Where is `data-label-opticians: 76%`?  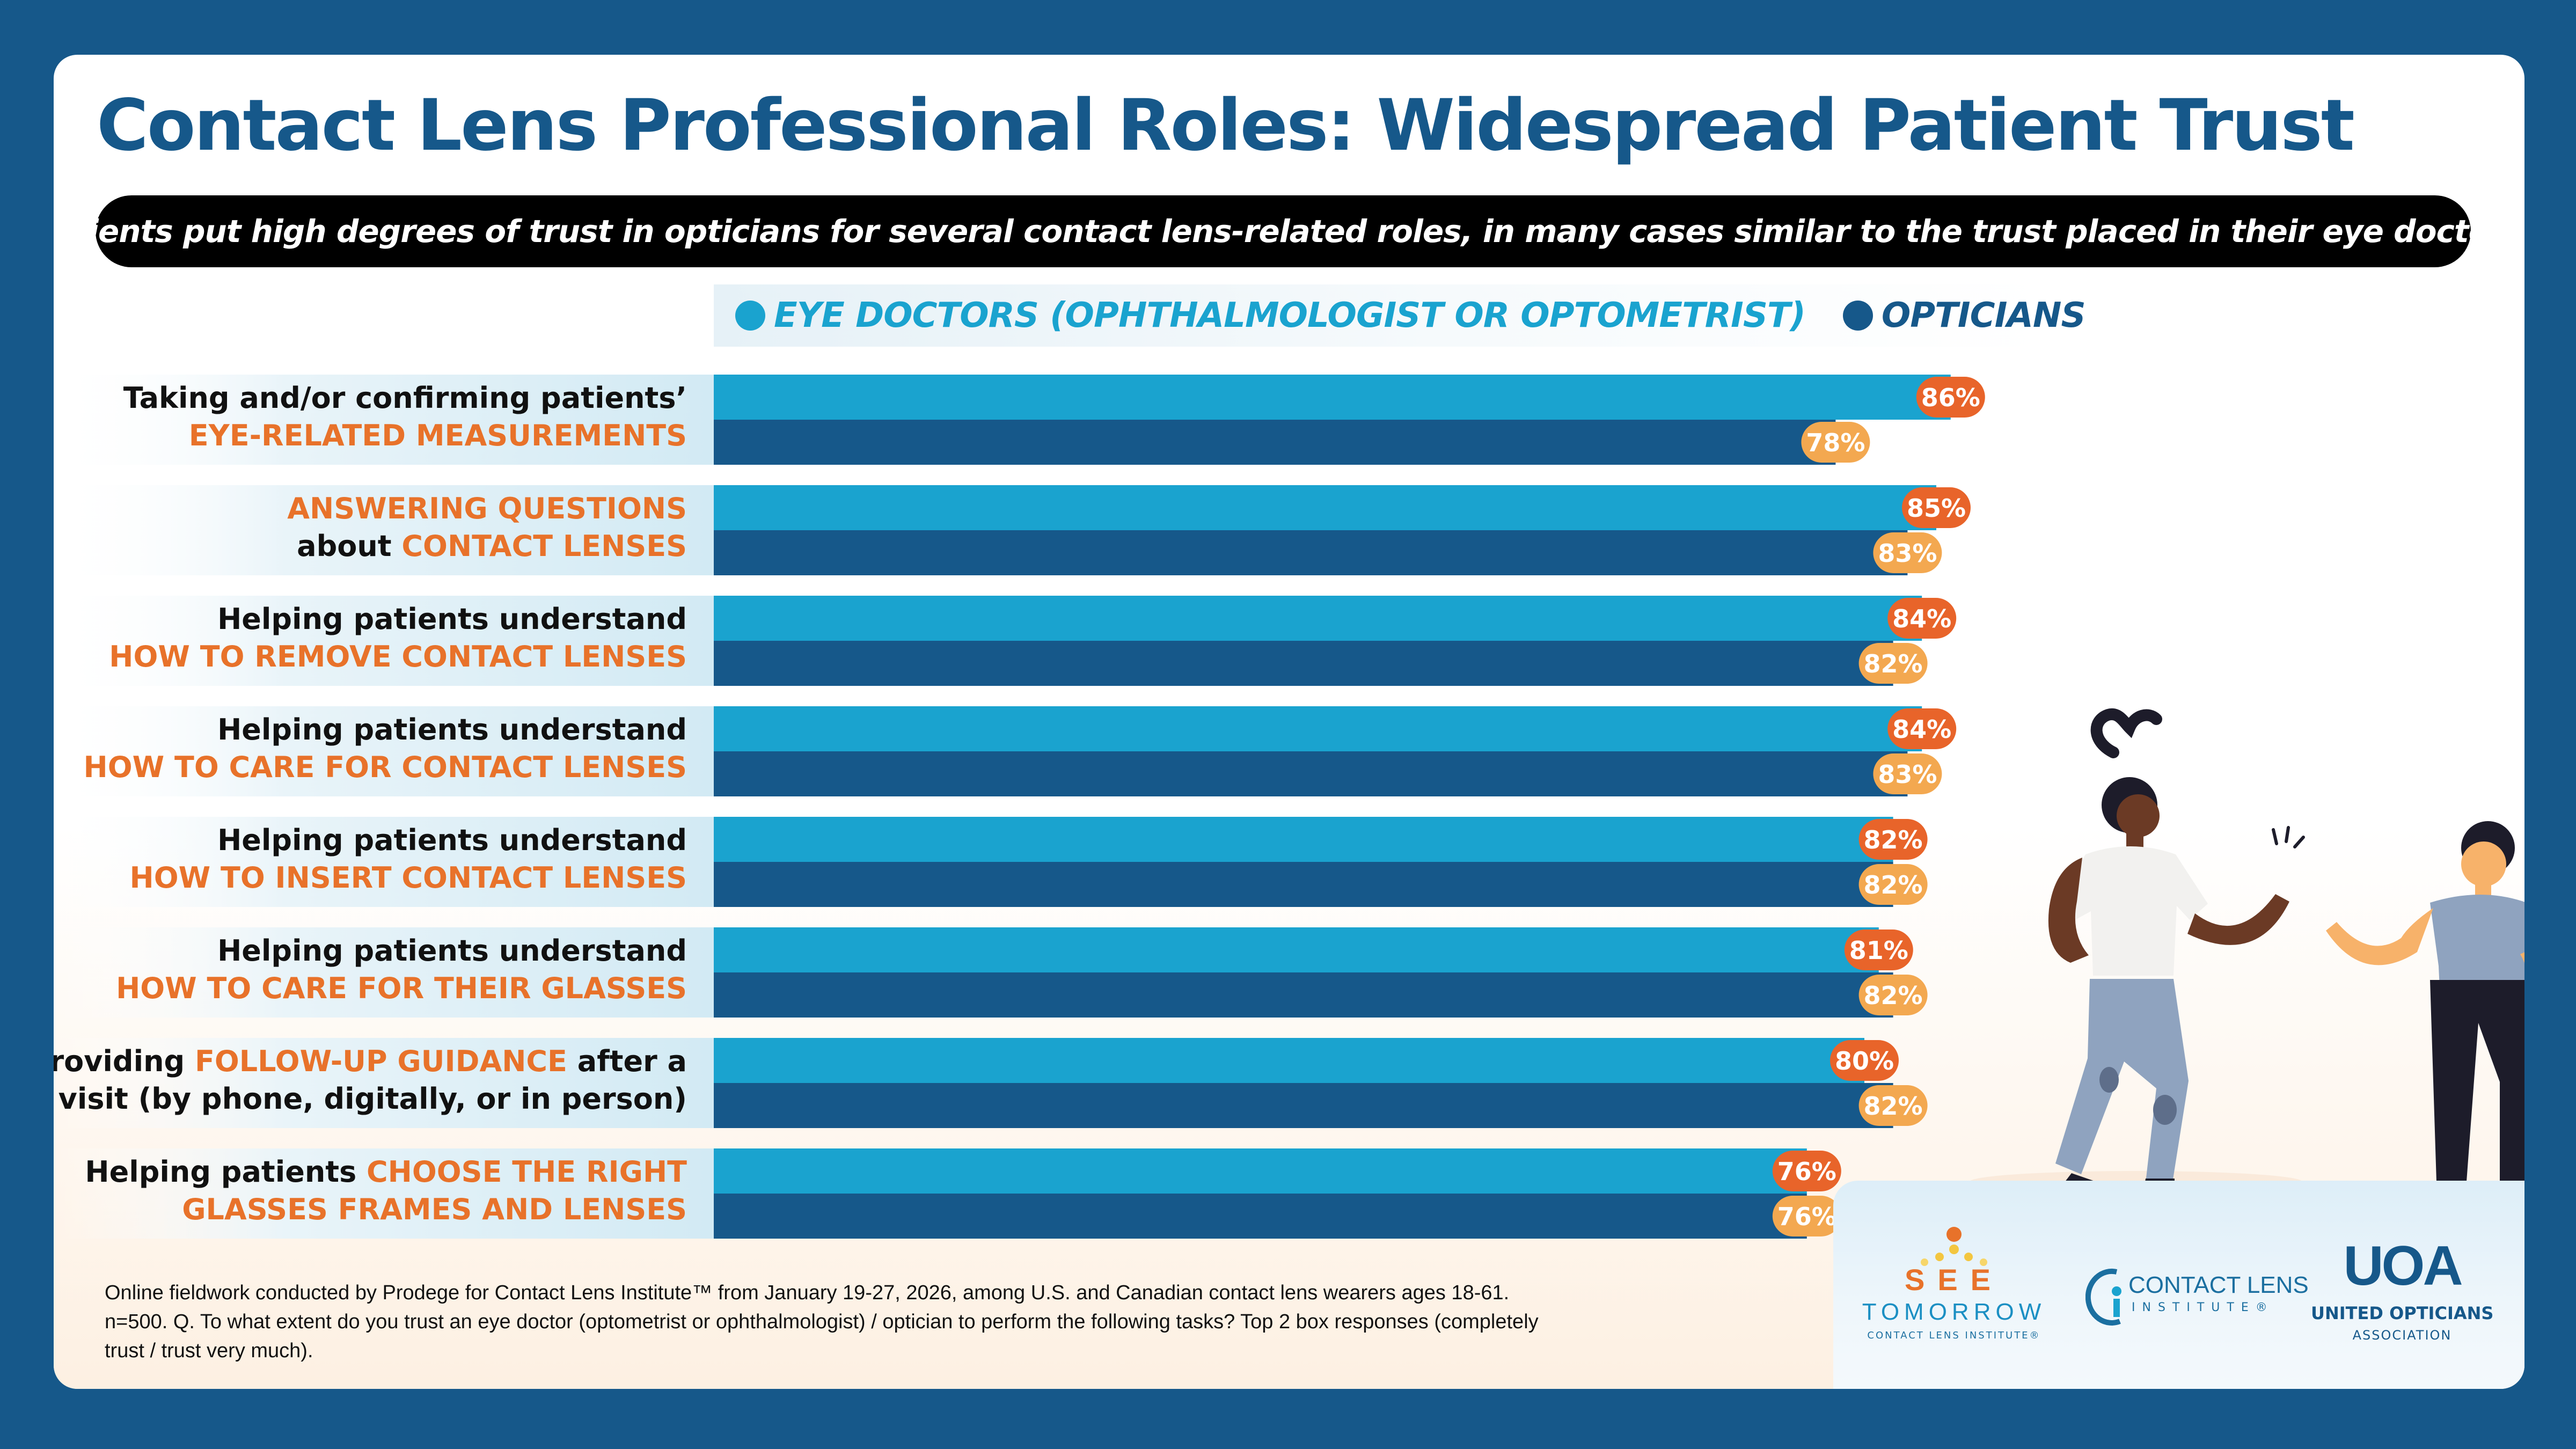
data-label-opticians: 76% is located at coordinates (1806, 1216).